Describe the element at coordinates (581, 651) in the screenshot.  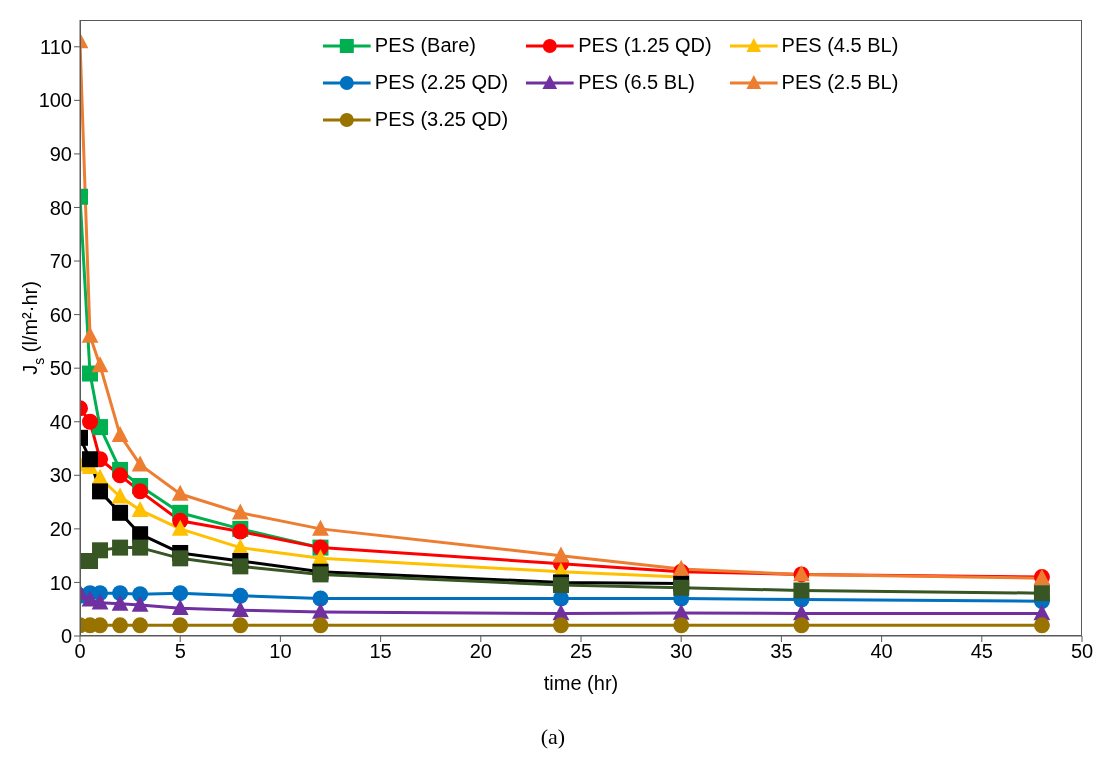
I see `x-tick-label: 25` at that location.